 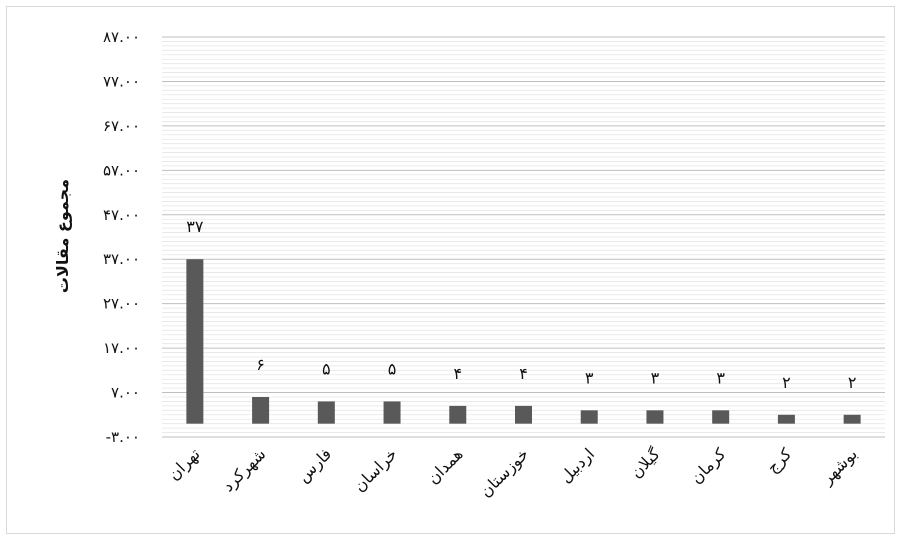 I want to click on category-label: خراسان, so click(x=376, y=470).